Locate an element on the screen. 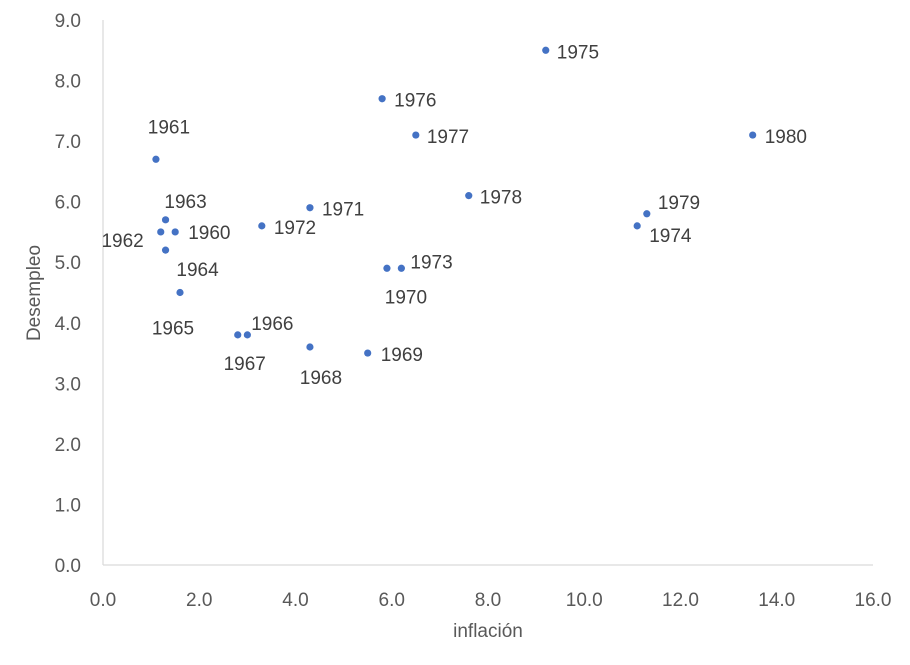 Image resolution: width=910 pixels, height=665 pixels. y-tick-label: 4.0 is located at coordinates (68, 324).